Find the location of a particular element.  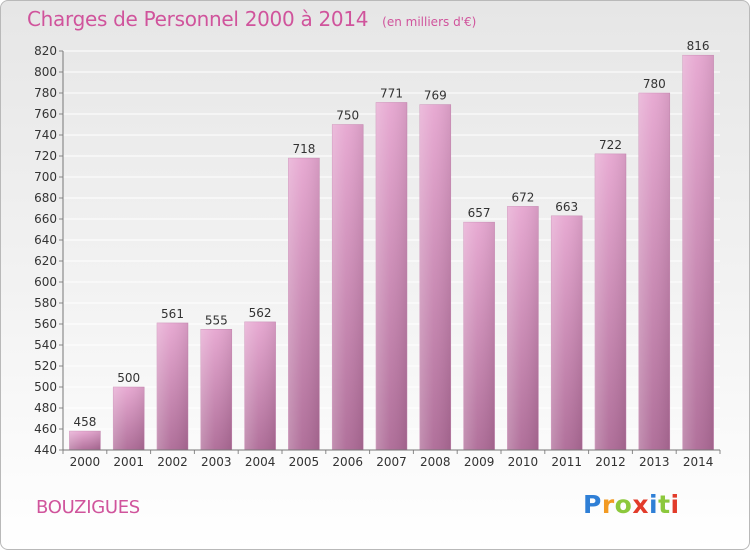

bar-value-label: 718 is located at coordinates (303, 149).